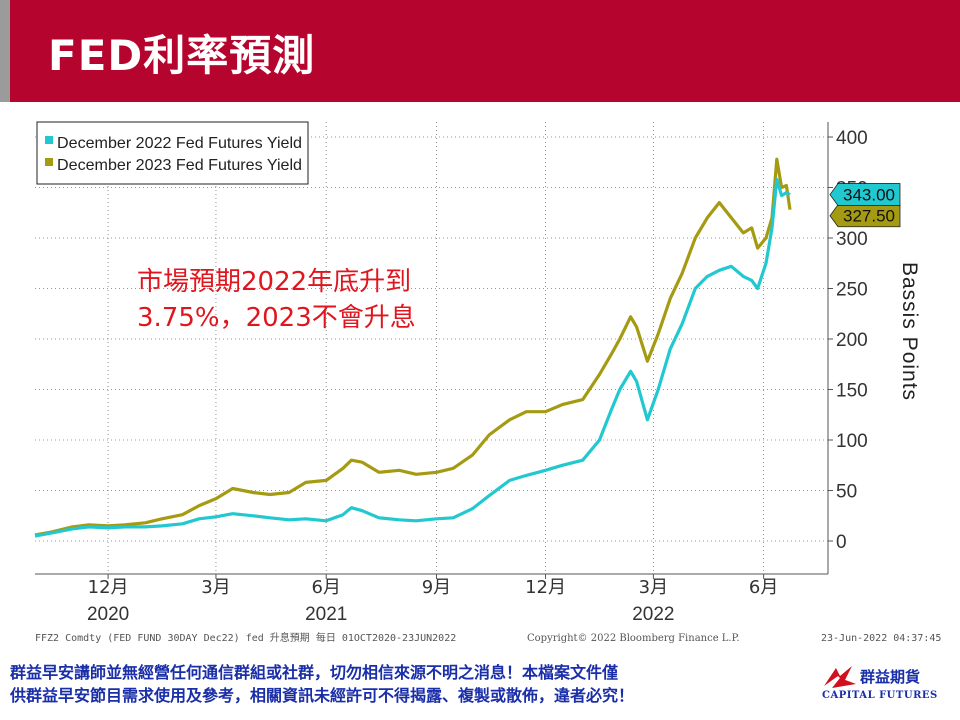  I want to click on slide-title: FED利率預測, so click(182, 55).